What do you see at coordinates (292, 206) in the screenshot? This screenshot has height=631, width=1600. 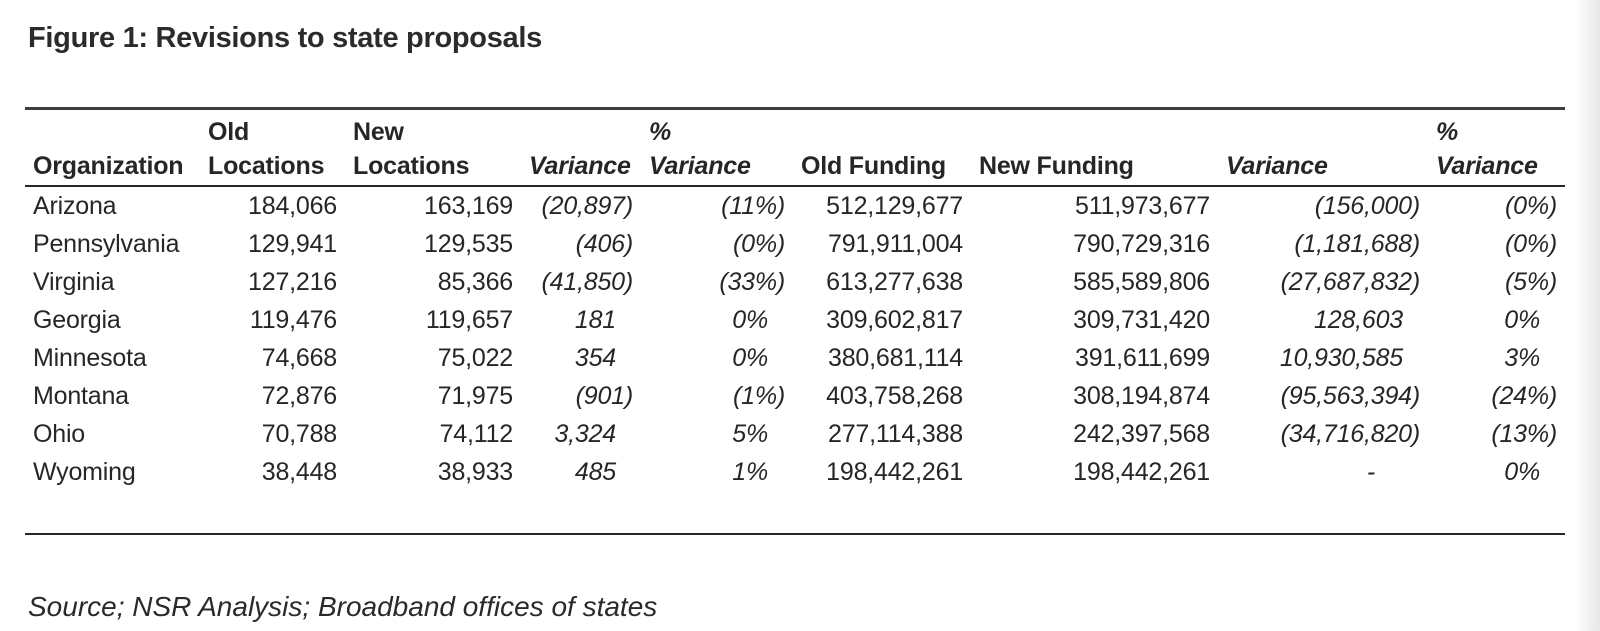 I see `cell-old-locations: 184,066` at bounding box center [292, 206].